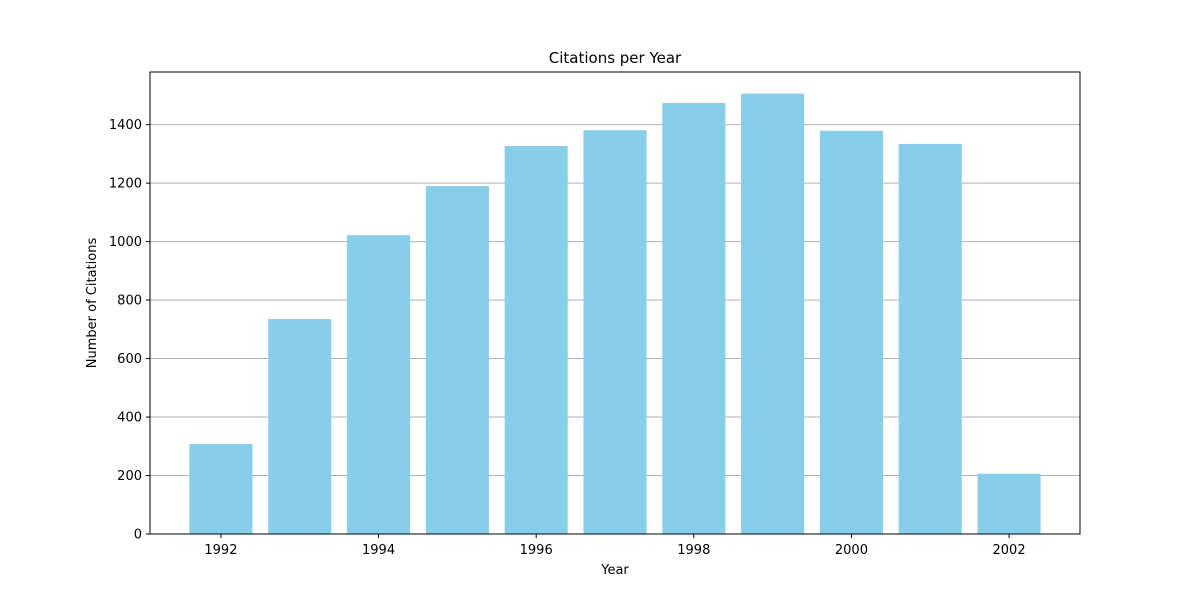 The image size is (1200, 604). Describe the element at coordinates (129, 330) in the screenshot. I see `y-axis-ticks: 0 200 400 600 800 1000 1200 1400` at that location.